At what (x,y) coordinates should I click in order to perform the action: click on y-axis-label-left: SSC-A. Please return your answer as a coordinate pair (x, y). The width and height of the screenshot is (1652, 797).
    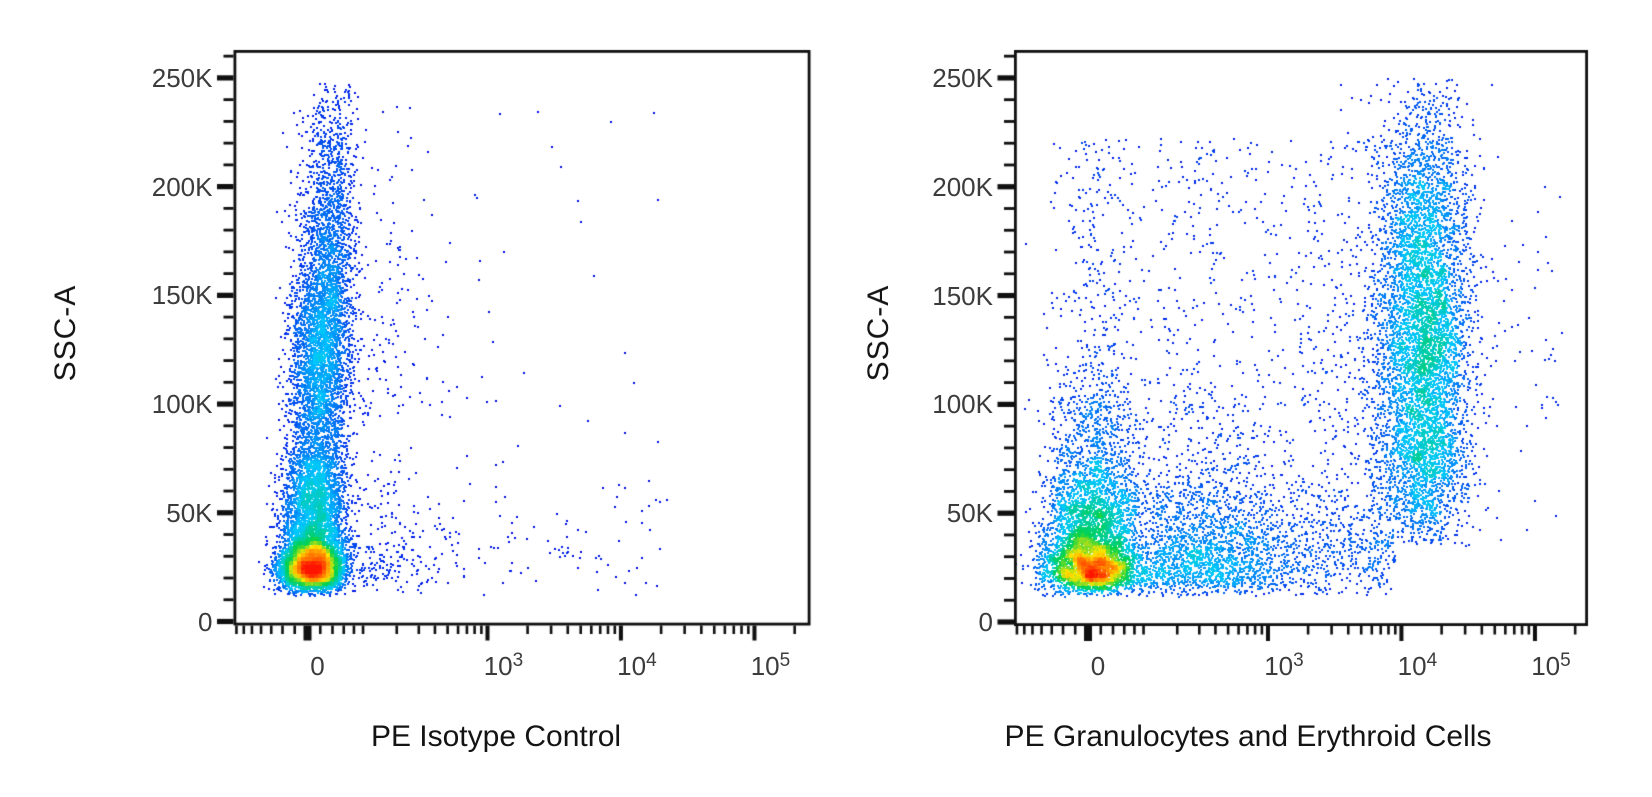
    Looking at the image, I should click on (65, 333).